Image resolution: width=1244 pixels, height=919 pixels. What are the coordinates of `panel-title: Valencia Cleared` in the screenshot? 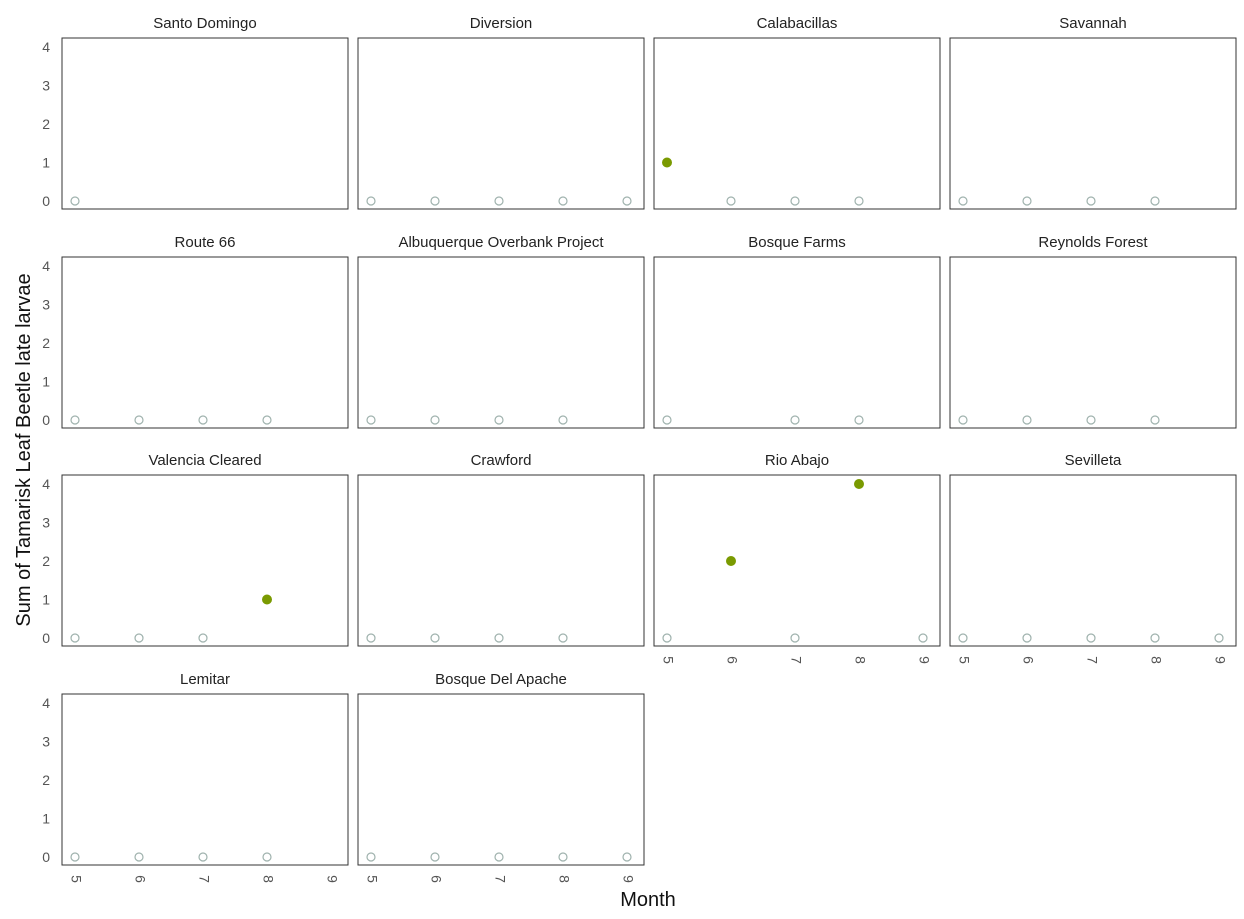 It's located at (204, 460).